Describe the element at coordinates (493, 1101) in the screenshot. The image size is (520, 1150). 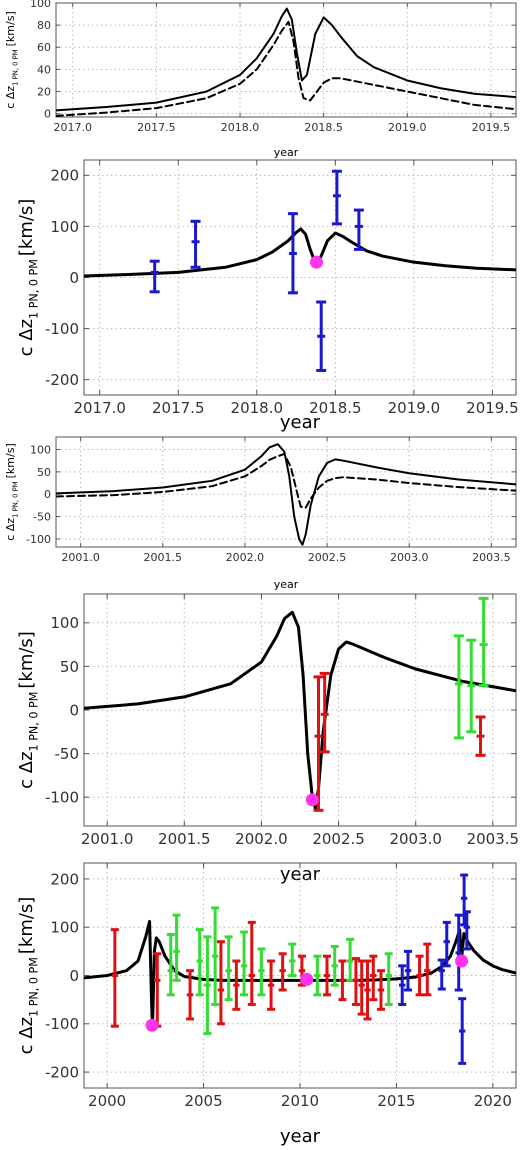
I see `x-tick-label: 2020` at that location.